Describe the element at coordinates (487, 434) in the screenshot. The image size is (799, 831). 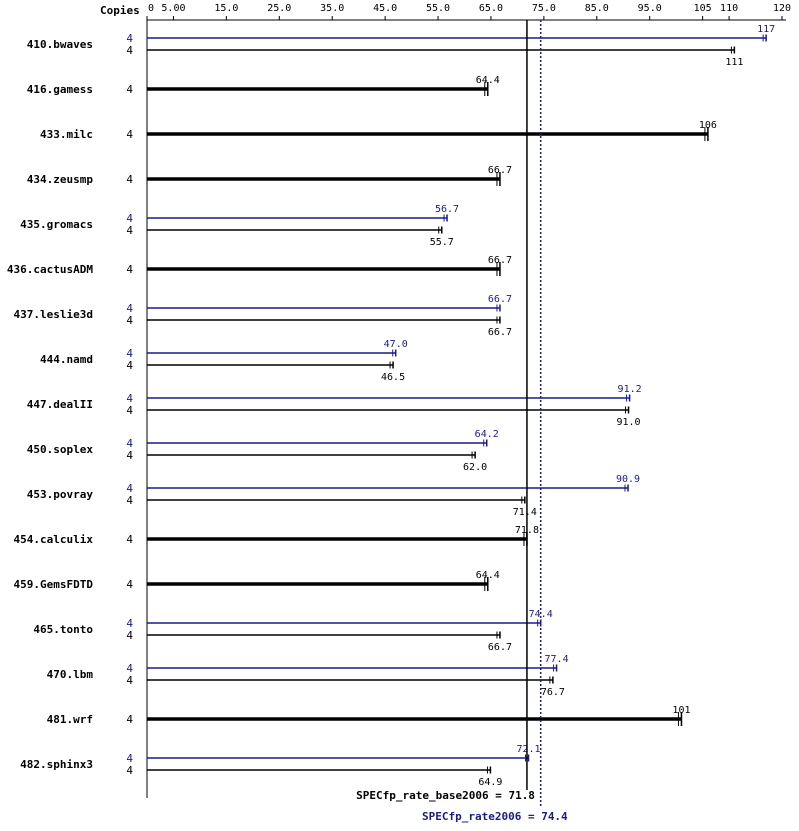
I see `peak-value-label: 64.2` at that location.